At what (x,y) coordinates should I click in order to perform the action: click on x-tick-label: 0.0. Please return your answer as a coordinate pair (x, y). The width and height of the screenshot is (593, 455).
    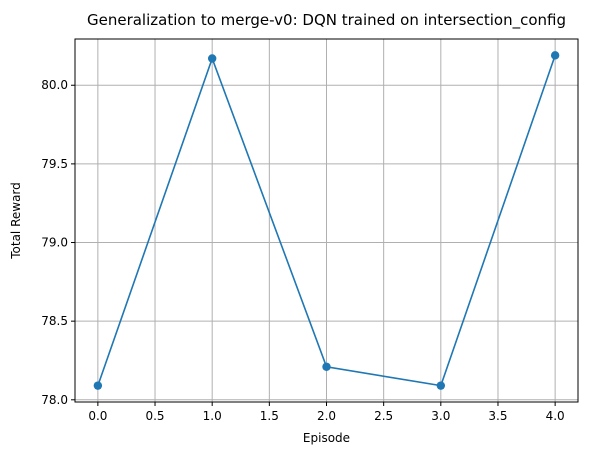
    Looking at the image, I should click on (97, 416).